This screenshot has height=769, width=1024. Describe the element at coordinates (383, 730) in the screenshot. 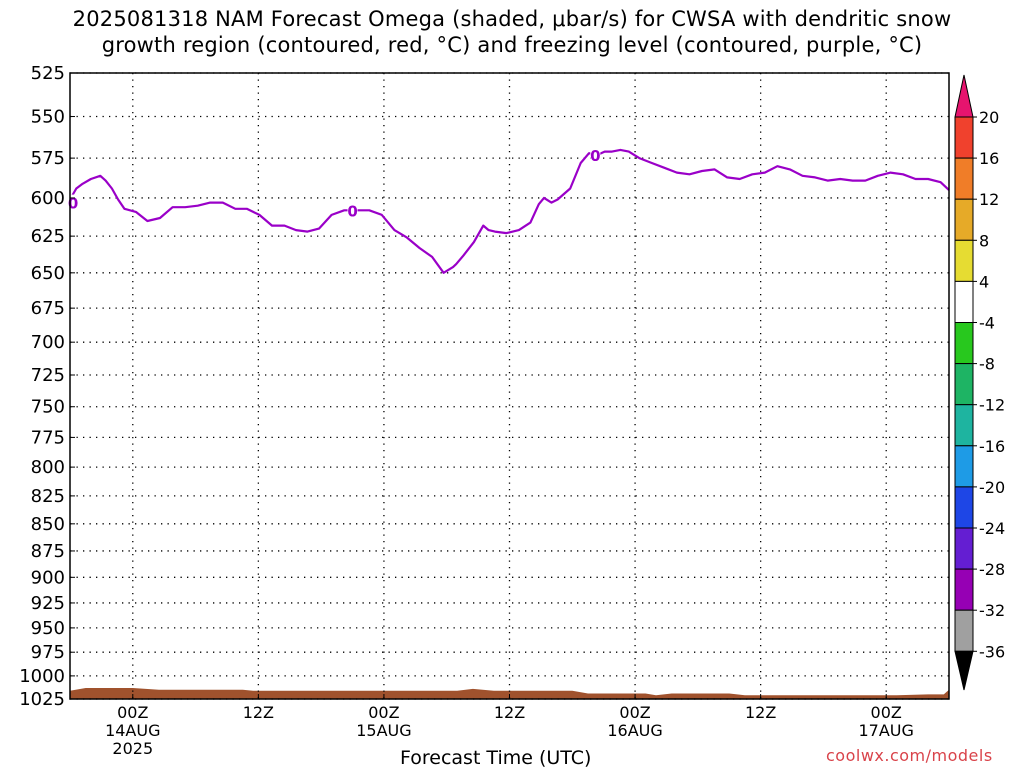

I see `x-tick-date: 15AUG` at that location.